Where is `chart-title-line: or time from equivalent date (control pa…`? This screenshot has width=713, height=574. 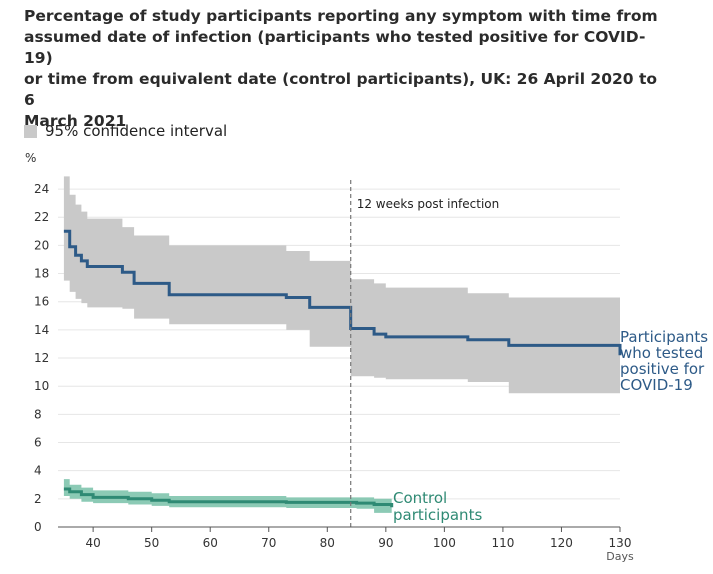
chart-title-line: or time from equivalent date (control pa… is located at coordinates (341, 89).